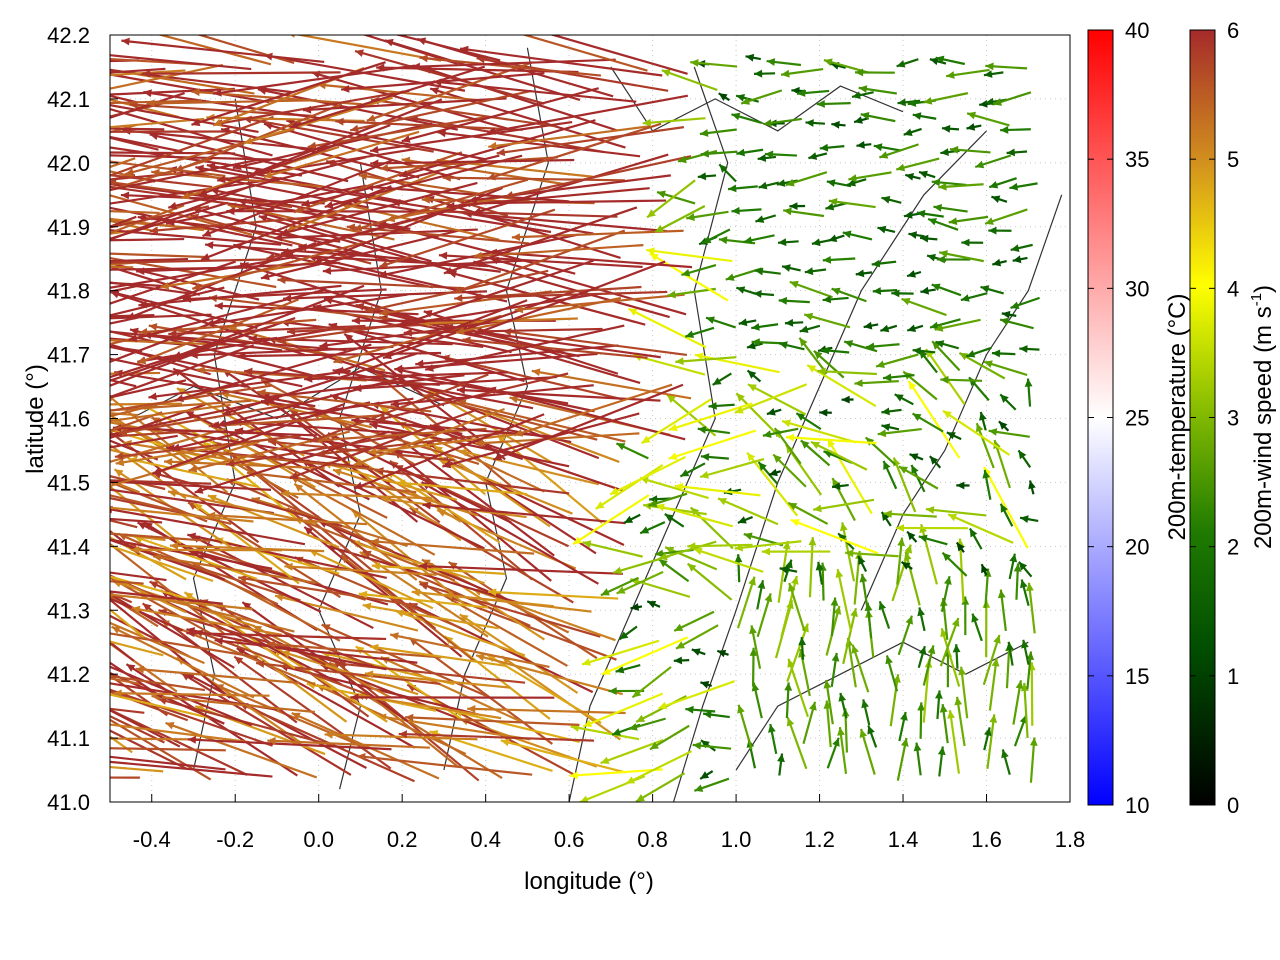 The width and height of the screenshot is (1280, 960). I want to click on temperature-colorbar-tick-label: 10, so click(1137, 805).